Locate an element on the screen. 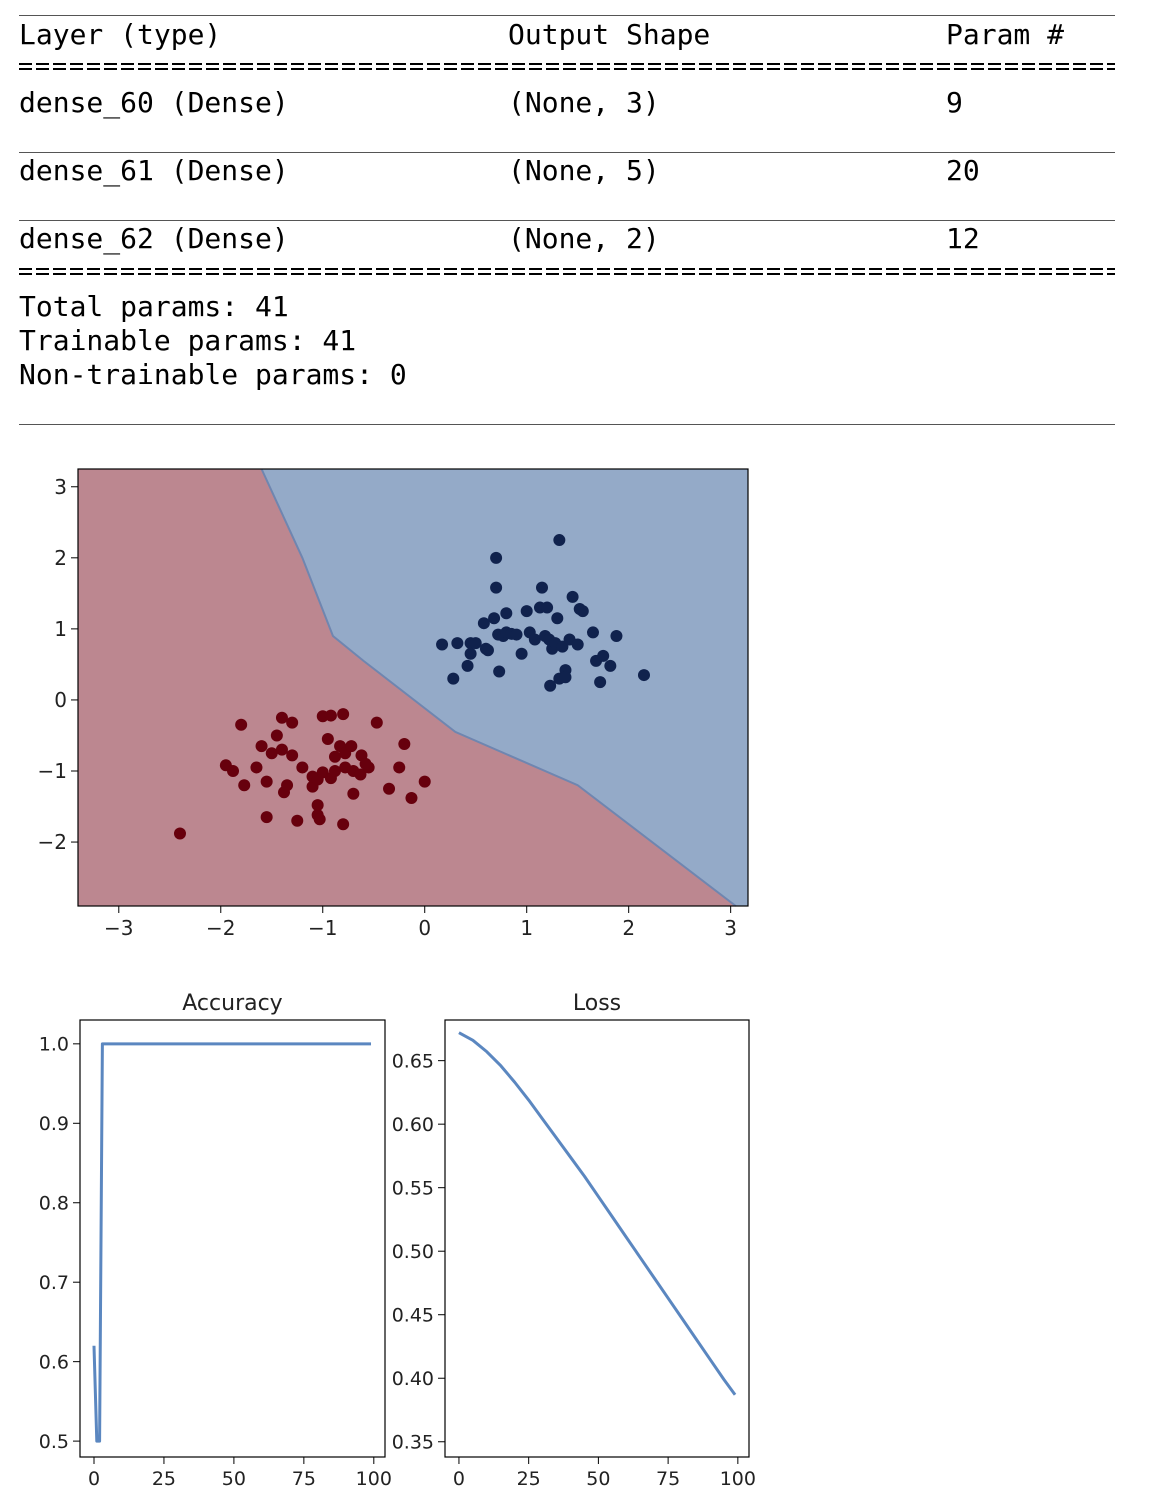  row-rule is located at coordinates (567, 152).